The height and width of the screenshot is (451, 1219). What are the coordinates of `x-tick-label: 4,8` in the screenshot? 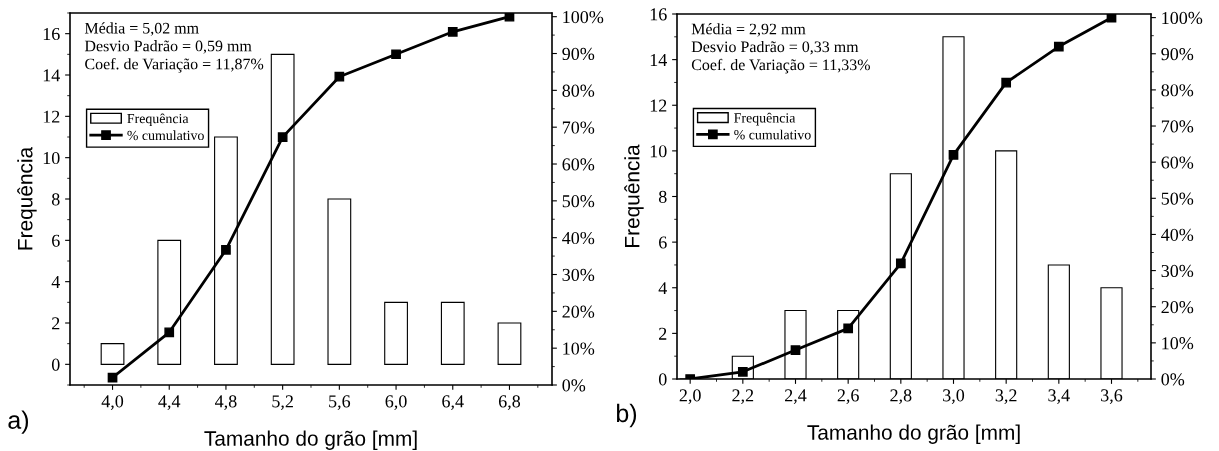 It's located at (226, 403).